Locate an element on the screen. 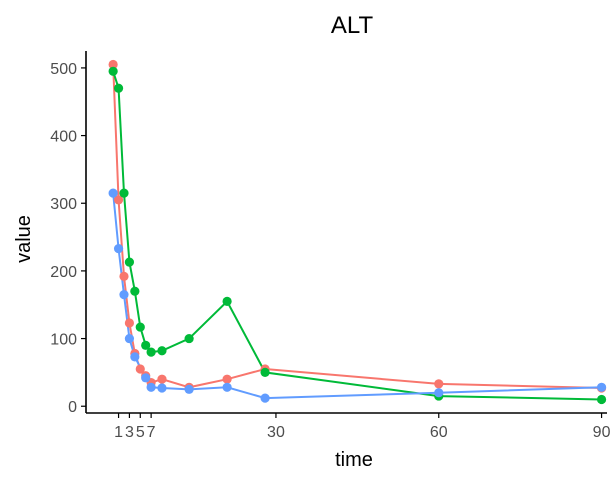  y-tick-label: 0 is located at coordinates (72, 407).